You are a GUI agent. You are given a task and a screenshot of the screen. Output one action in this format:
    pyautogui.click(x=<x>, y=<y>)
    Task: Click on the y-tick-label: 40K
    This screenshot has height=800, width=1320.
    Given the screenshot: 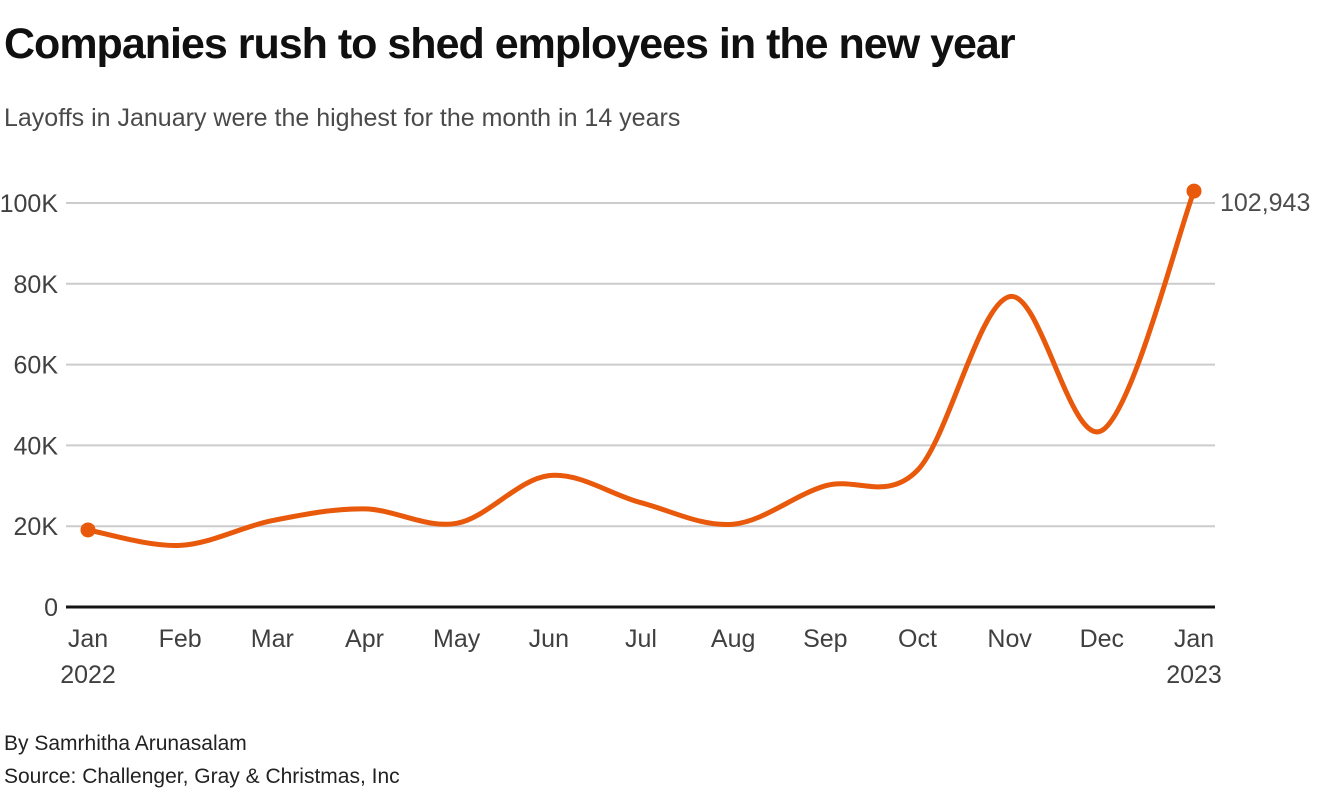 What is the action you would take?
    pyautogui.click(x=36, y=446)
    